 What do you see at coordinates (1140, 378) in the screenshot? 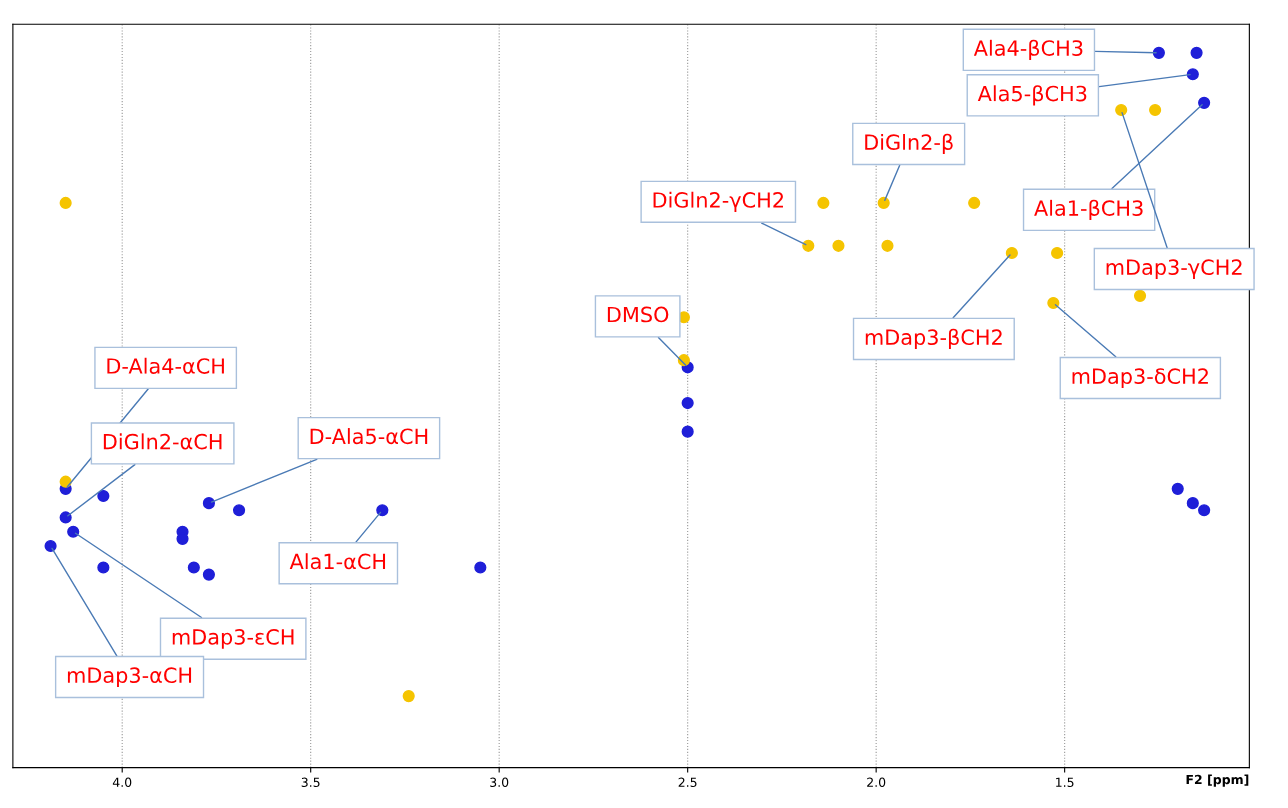
I see `annotation: mDap3-δCH2` at bounding box center [1140, 378].